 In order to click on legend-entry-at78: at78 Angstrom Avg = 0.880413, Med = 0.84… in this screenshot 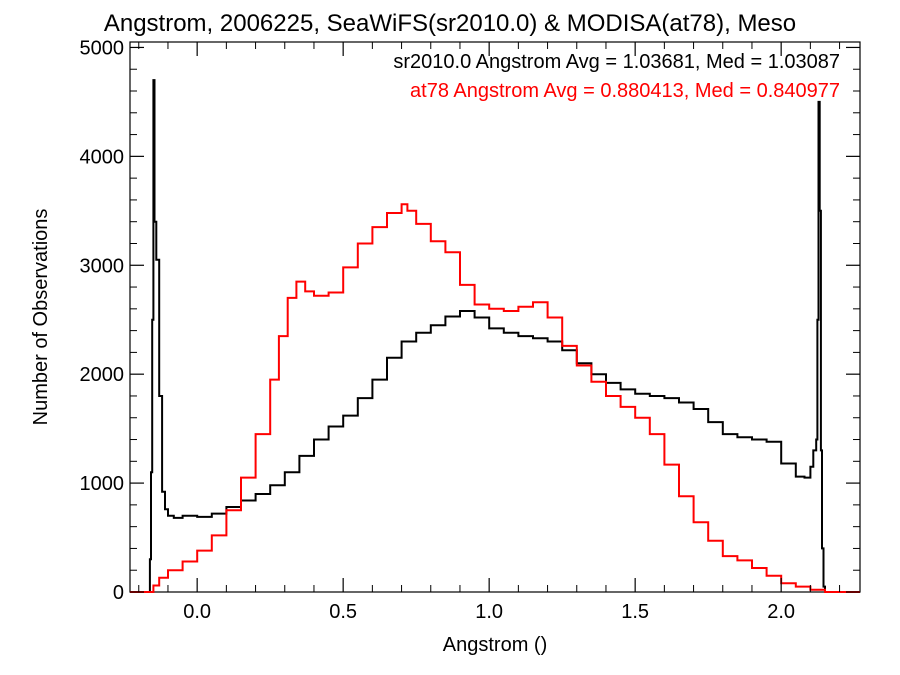, I will do `click(625, 91)`.